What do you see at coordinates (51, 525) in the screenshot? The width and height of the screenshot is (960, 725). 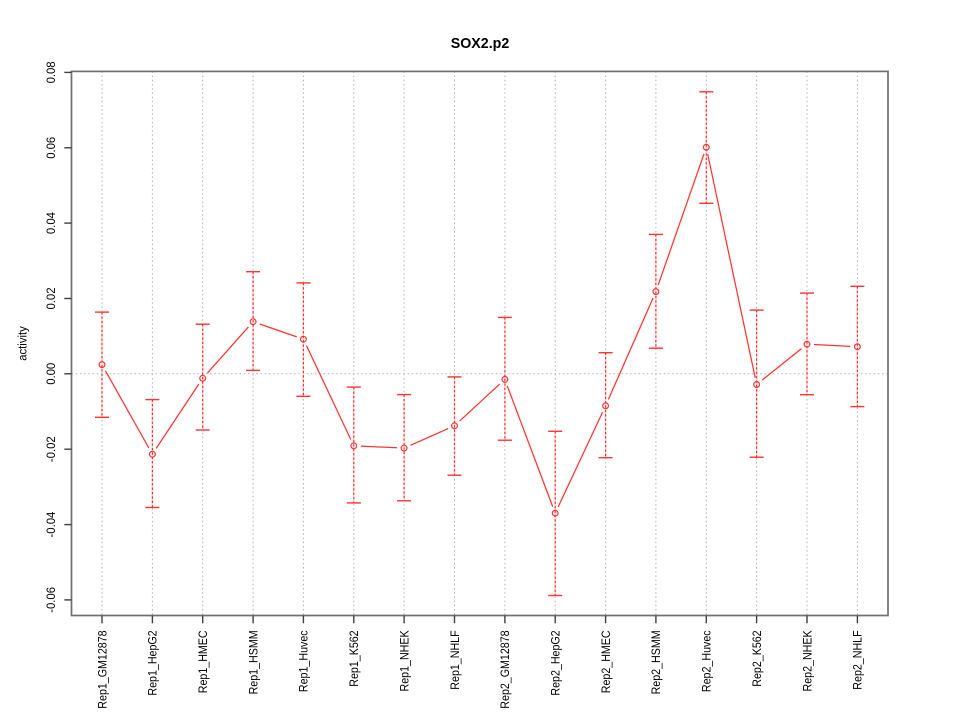 I see `svg-text: -0.04` at bounding box center [51, 525].